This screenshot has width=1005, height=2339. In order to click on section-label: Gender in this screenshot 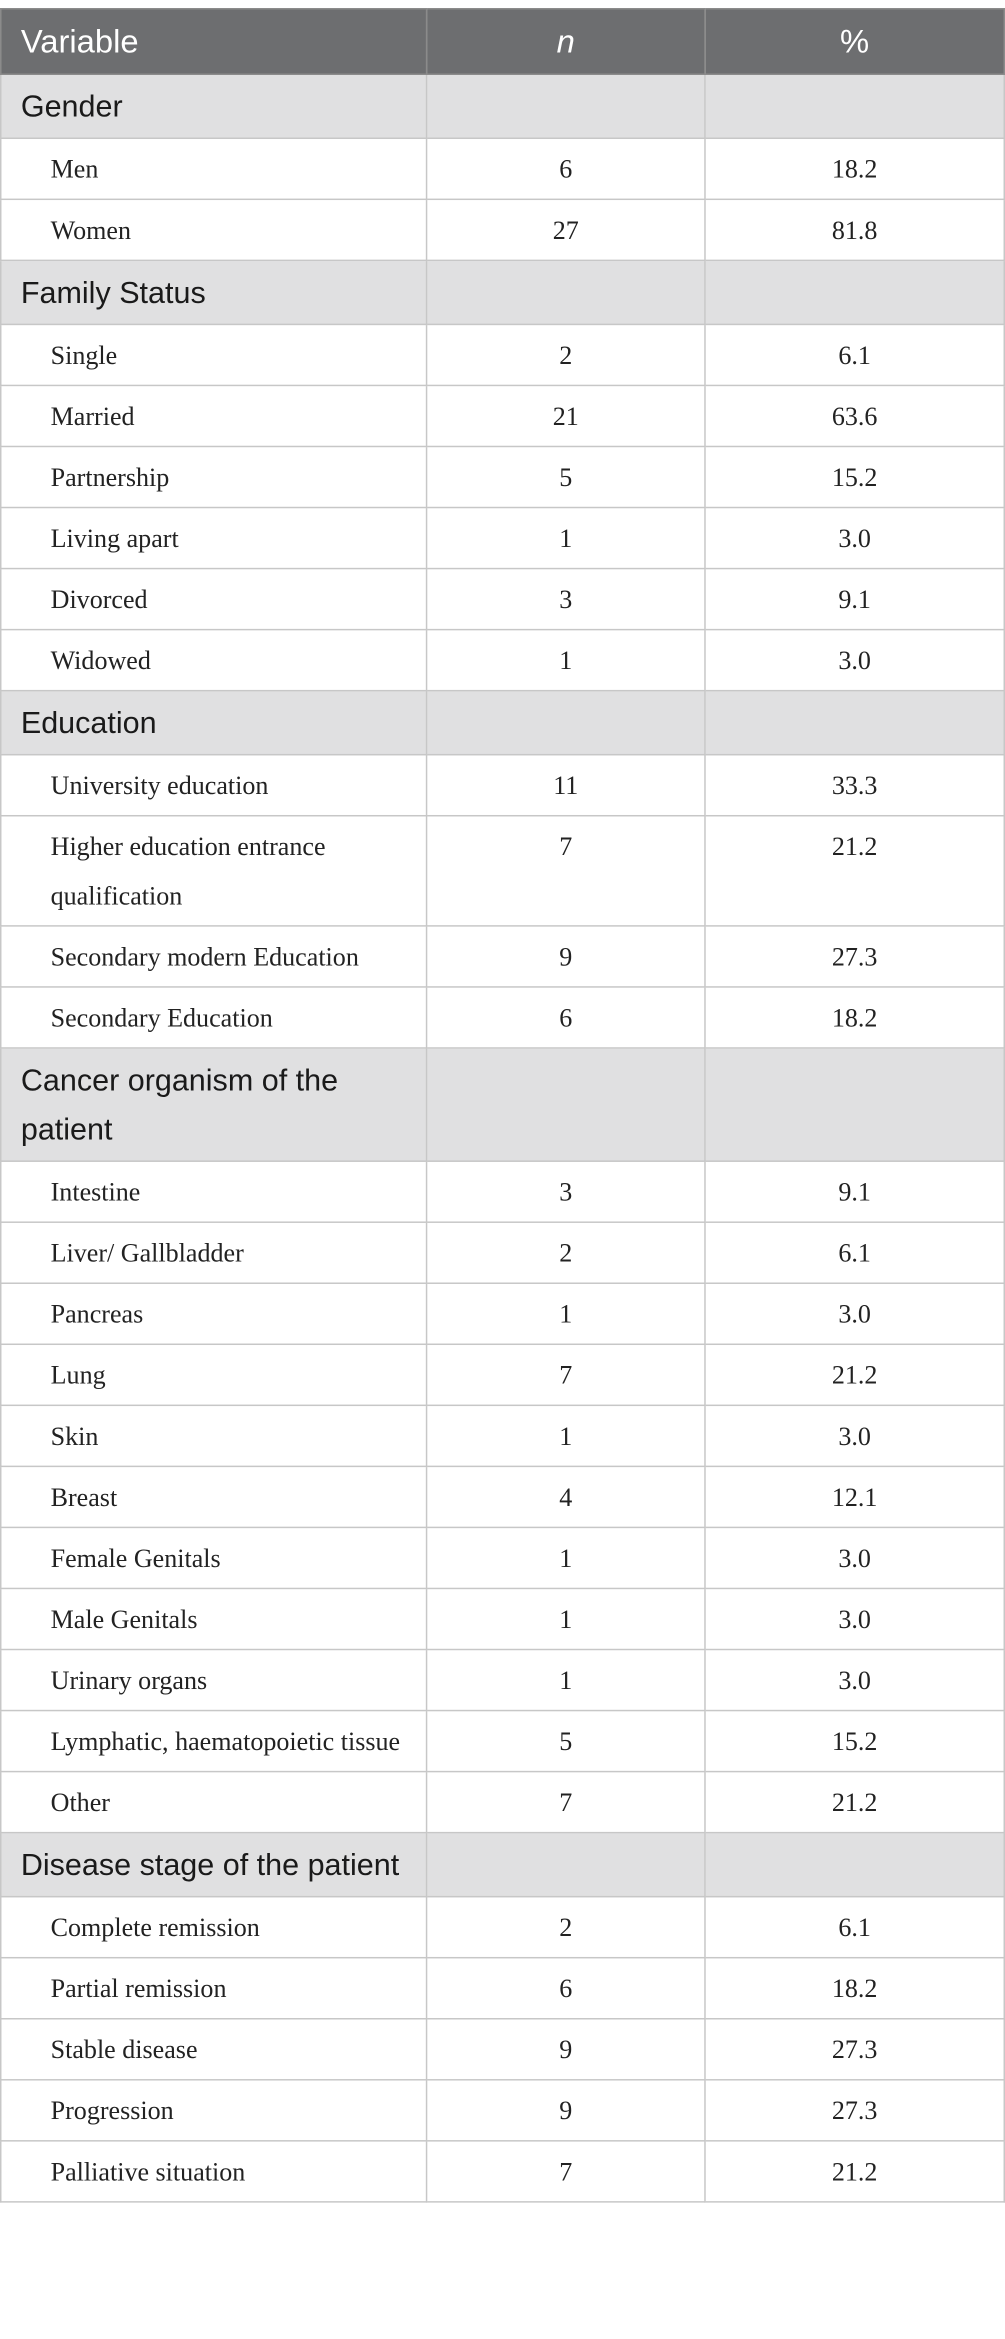, I will do `click(214, 106)`.